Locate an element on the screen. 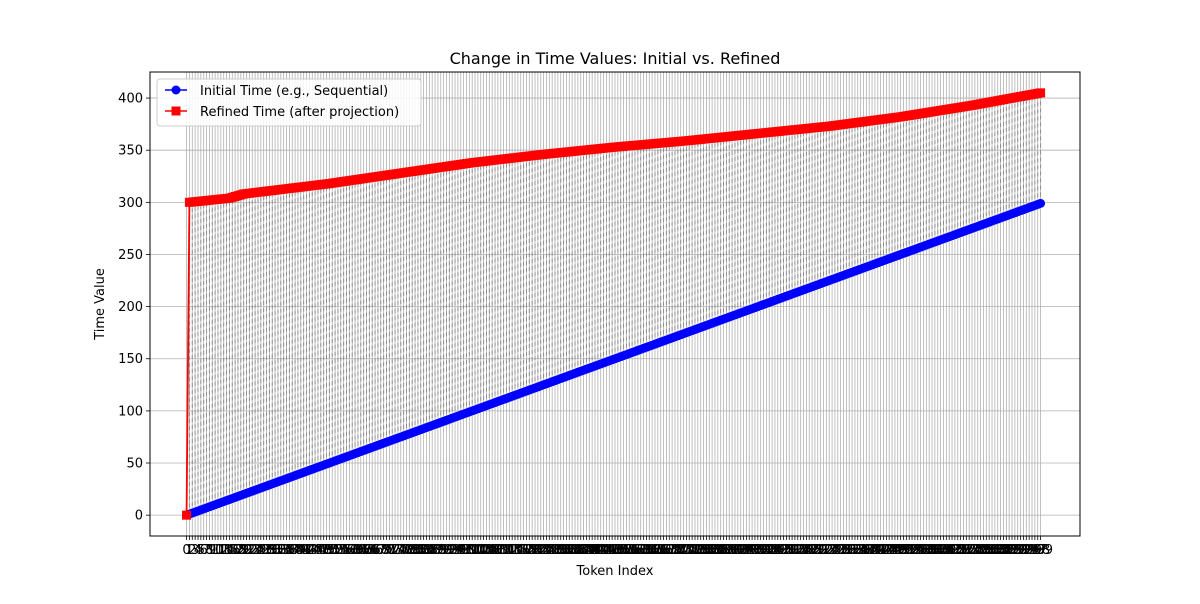 This screenshot has width=1200, height=604. x-tick-label: 17 is located at coordinates (235, 550).